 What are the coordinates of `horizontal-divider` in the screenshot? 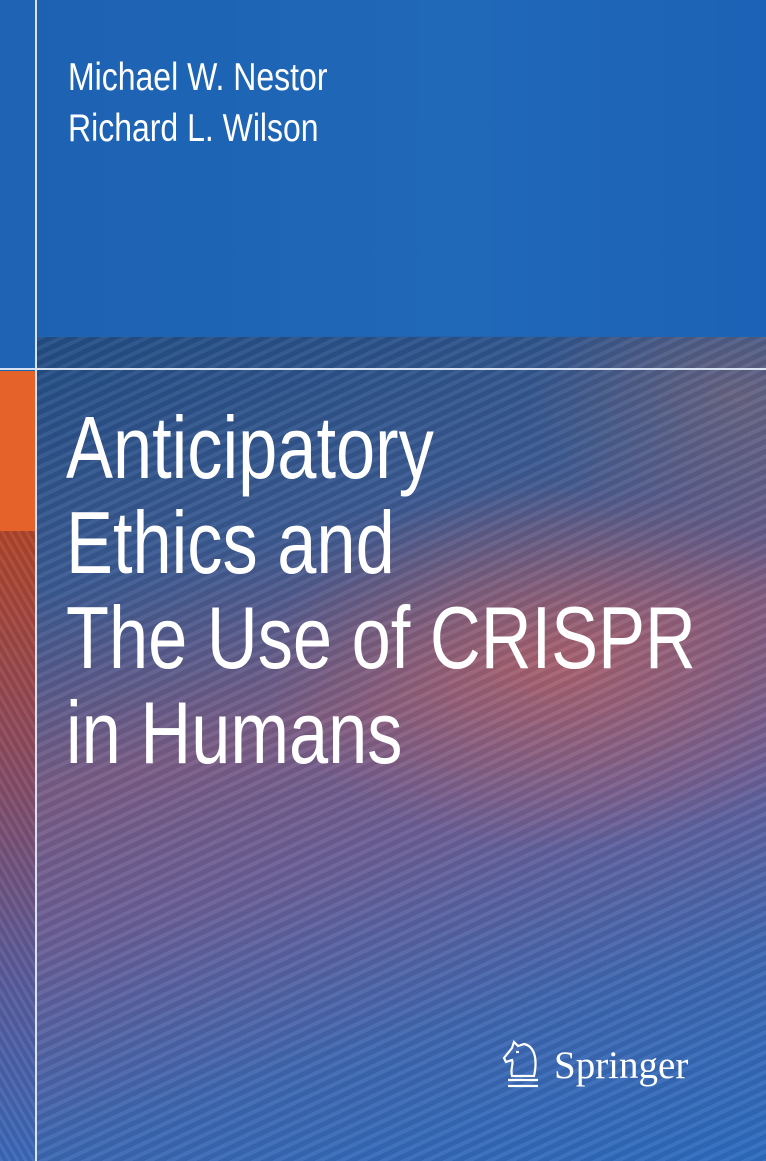 It's located at (383, 369).